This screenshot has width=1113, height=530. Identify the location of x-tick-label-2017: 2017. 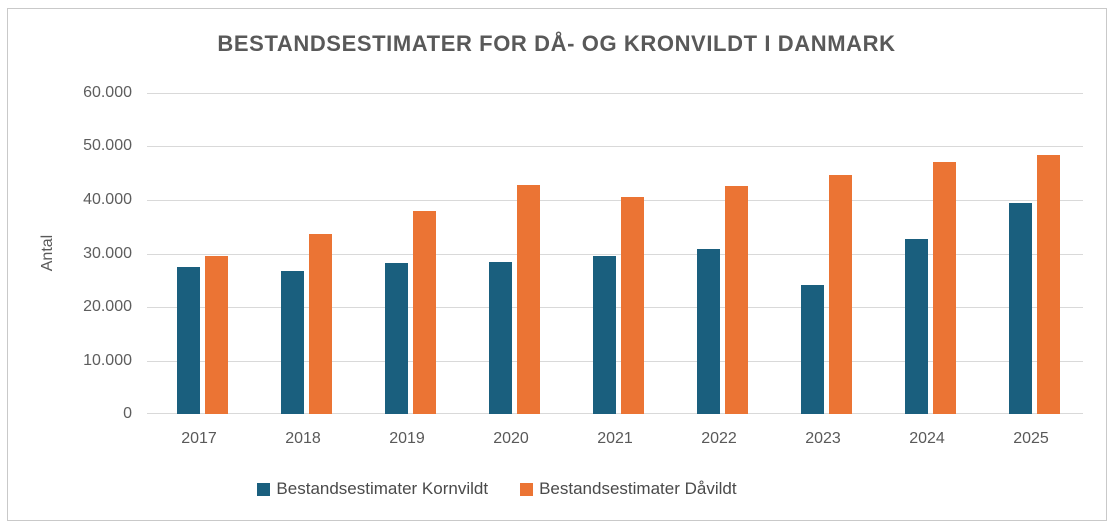
(199, 438).